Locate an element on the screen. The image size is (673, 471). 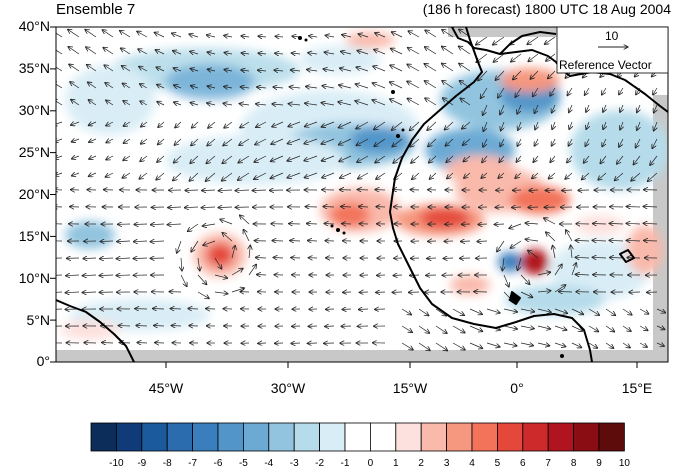
y-tick-label: 10°N is located at coordinates (34, 278).